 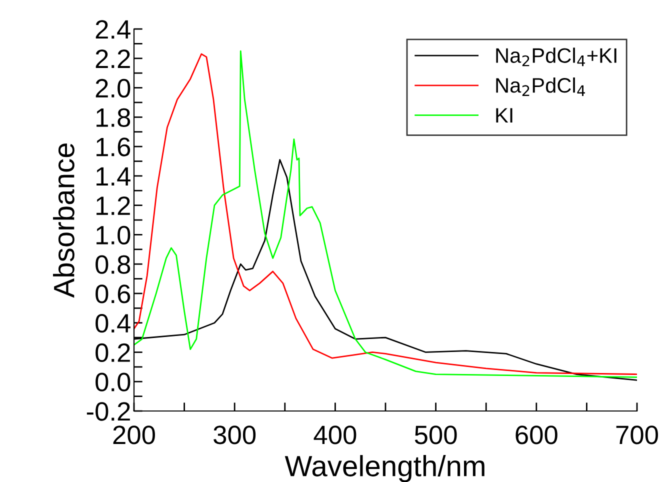 I want to click on y-tick-label: 0.4, so click(x=113, y=323).